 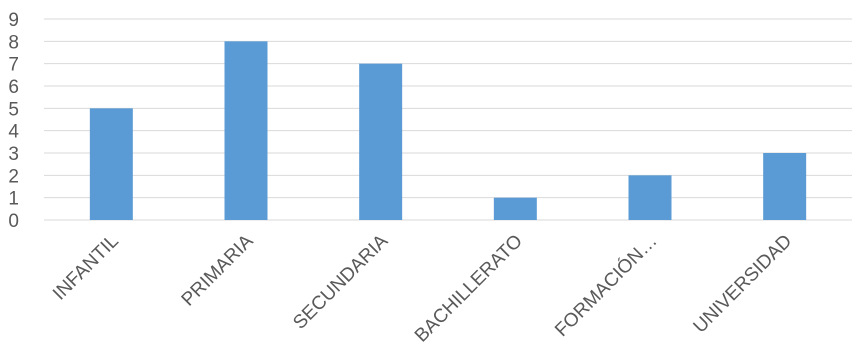 What do you see at coordinates (650, 197) in the screenshot?
I see `bar-formación` at bounding box center [650, 197].